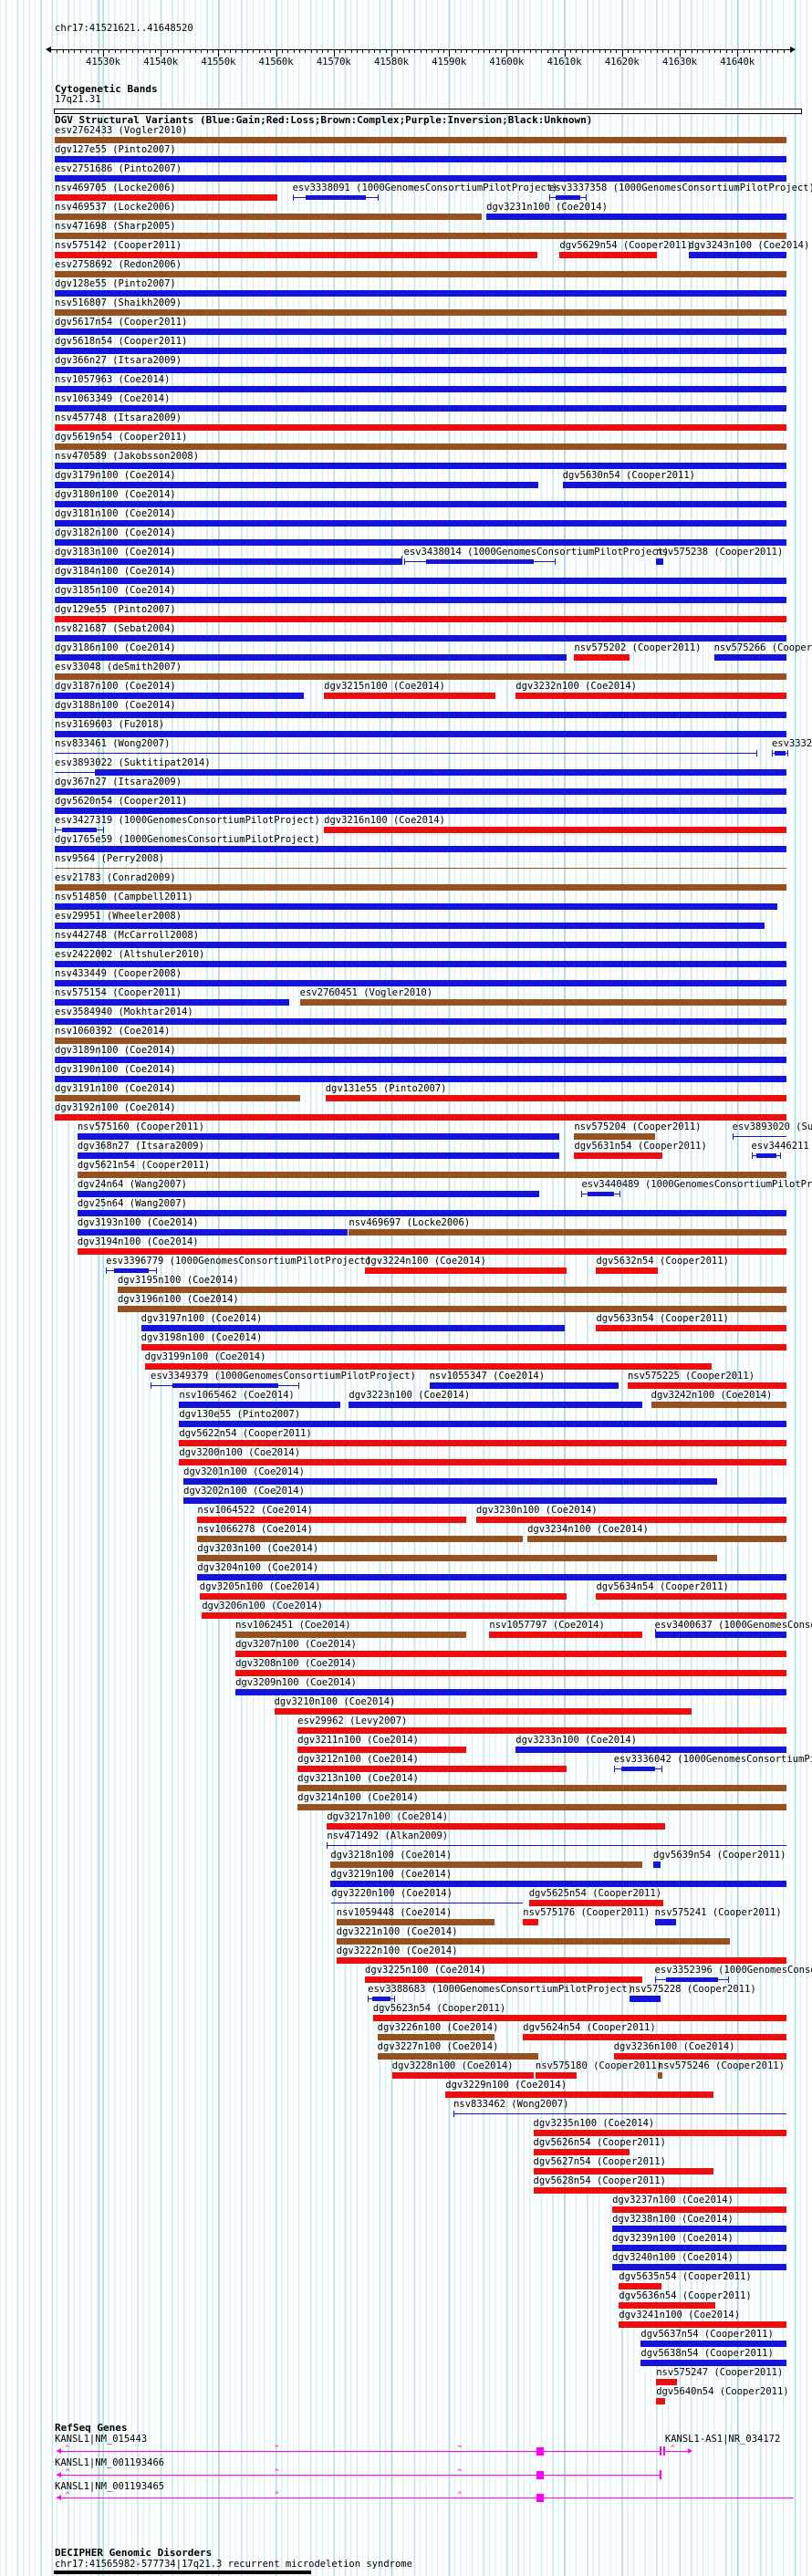 The width and height of the screenshot is (812, 2576). Describe the element at coordinates (262, 1606) in the screenshot. I see `variant-label: dgv3206n100 (Coe2014)` at that location.